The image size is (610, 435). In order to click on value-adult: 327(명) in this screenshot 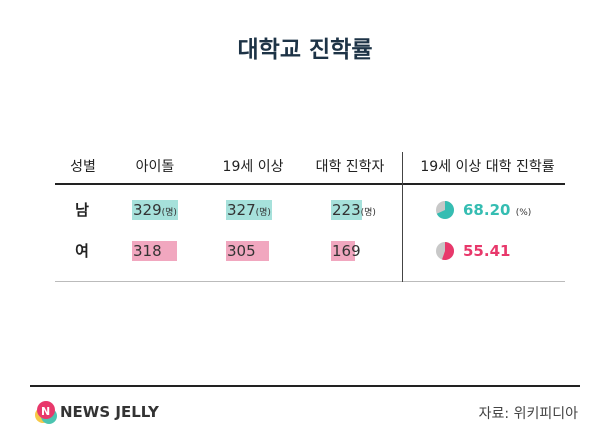, I will do `click(249, 211)`.